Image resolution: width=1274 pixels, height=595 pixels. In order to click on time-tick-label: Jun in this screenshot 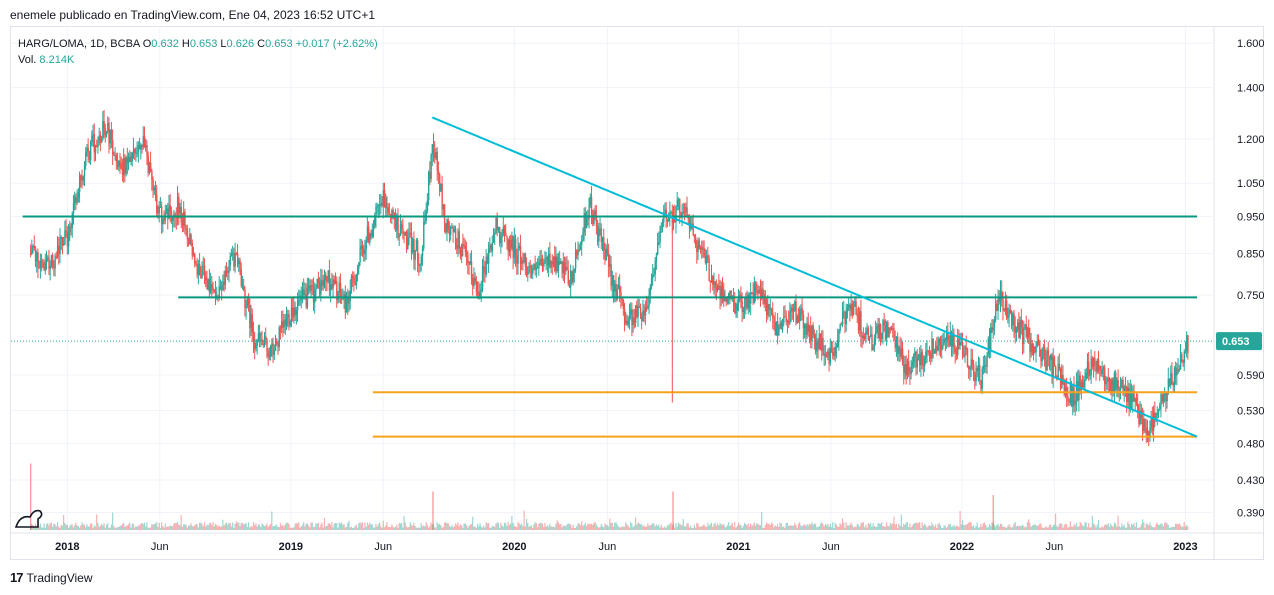, I will do `click(1055, 547)`.